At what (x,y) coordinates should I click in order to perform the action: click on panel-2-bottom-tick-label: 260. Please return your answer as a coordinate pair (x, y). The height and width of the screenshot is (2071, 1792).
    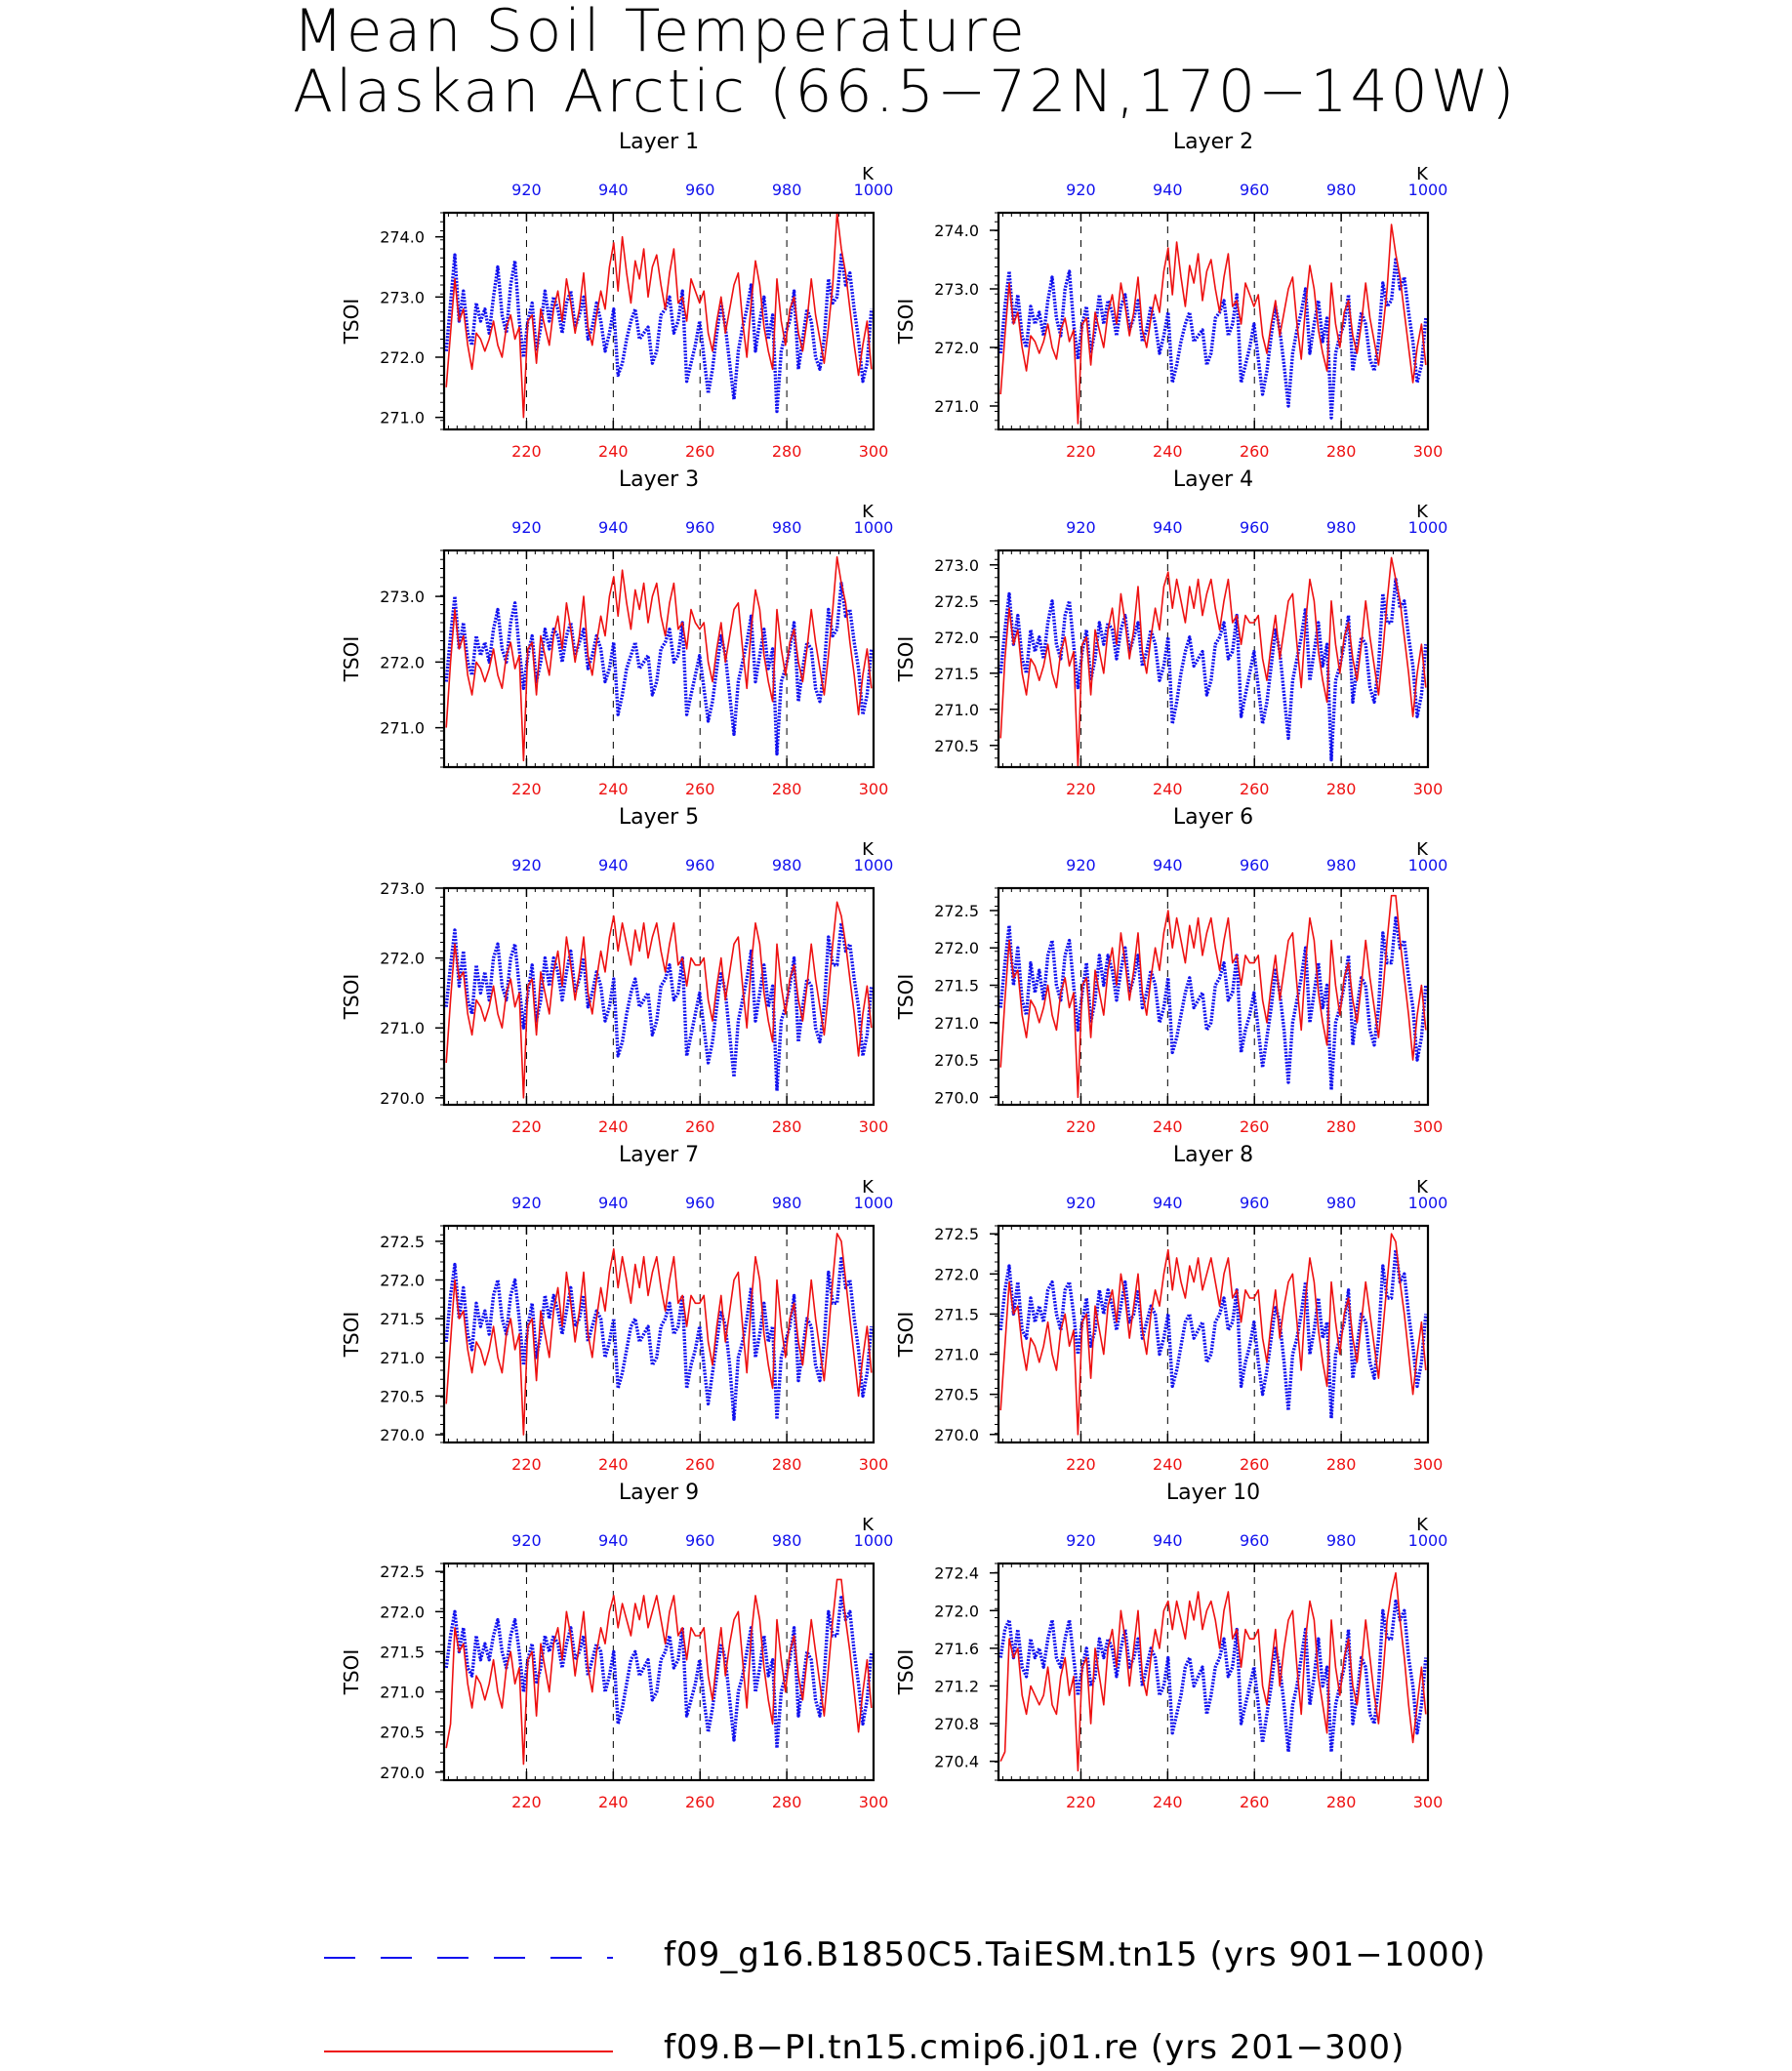
    Looking at the image, I should click on (1255, 452).